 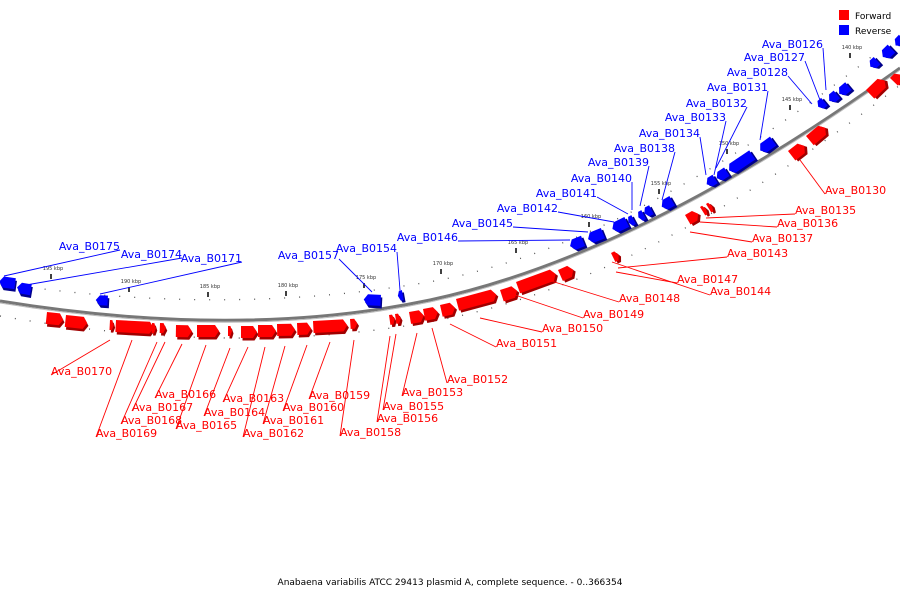 I want to click on gene-label-ava-b0132: Ava_B0132, so click(x=716, y=103).